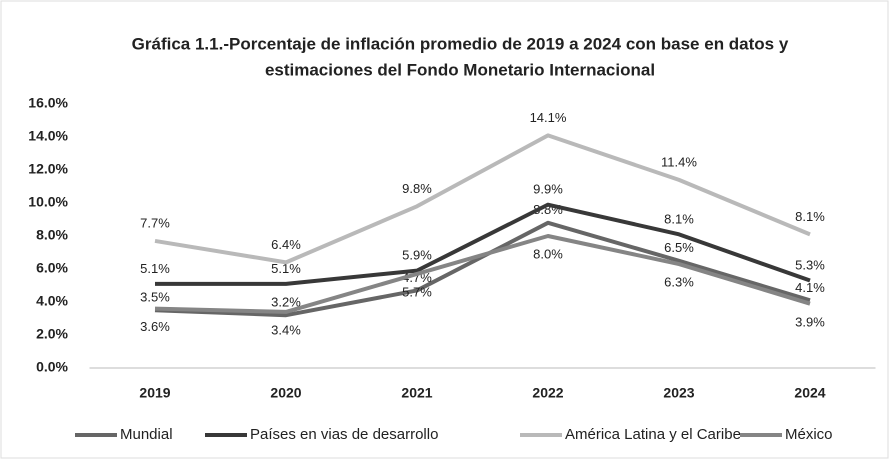 This screenshot has height=459, width=889. What do you see at coordinates (48, 103) in the screenshot?
I see `y-tick-label: 16.0%` at bounding box center [48, 103].